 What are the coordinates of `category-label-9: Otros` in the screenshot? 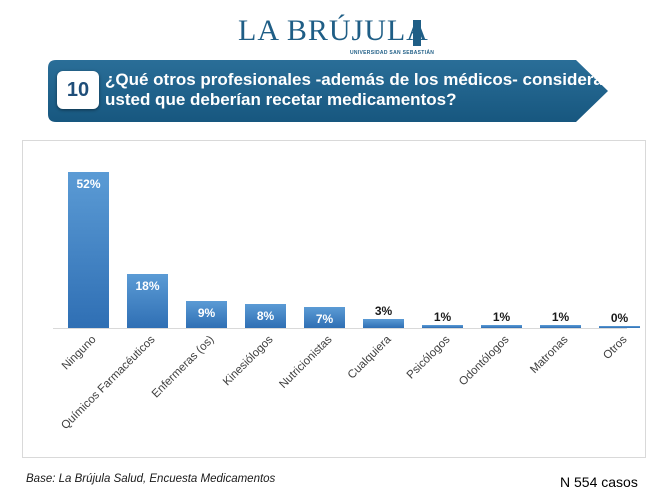 It's located at (615, 347).